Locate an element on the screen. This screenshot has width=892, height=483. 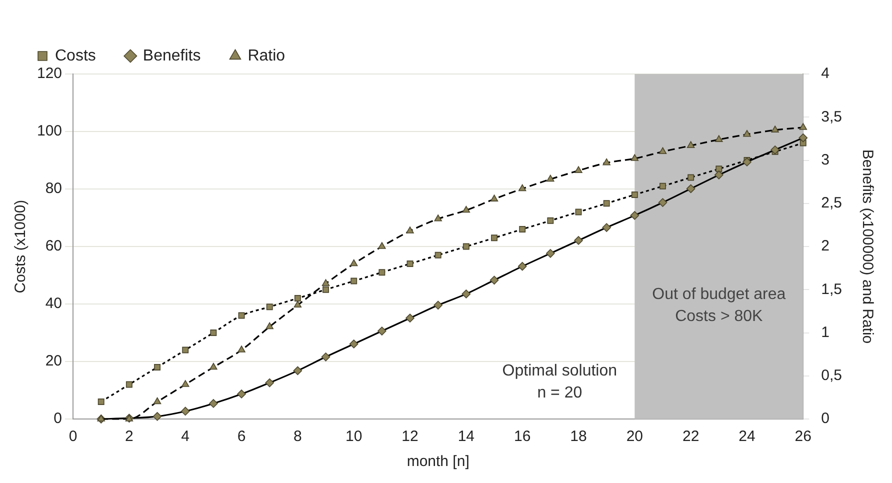
y-tick-label: 0 is located at coordinates (58, 419).